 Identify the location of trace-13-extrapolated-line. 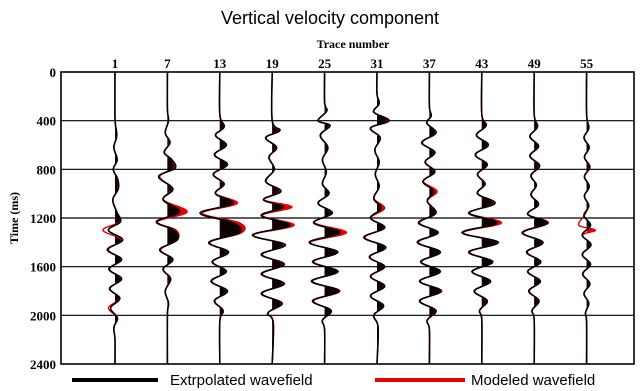
(220, 218).